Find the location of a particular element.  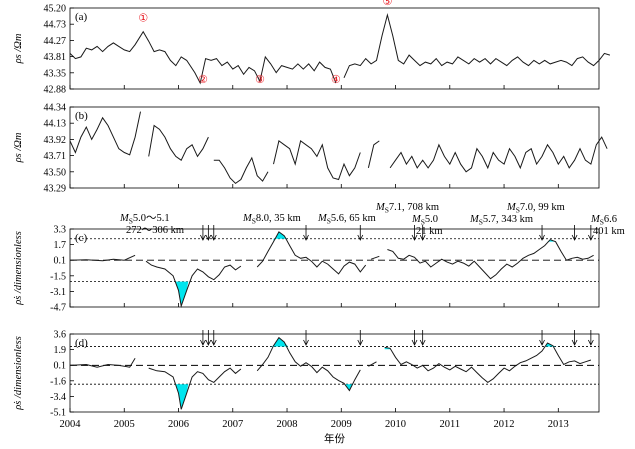

x-tick-label: 2007 is located at coordinates (232, 424).